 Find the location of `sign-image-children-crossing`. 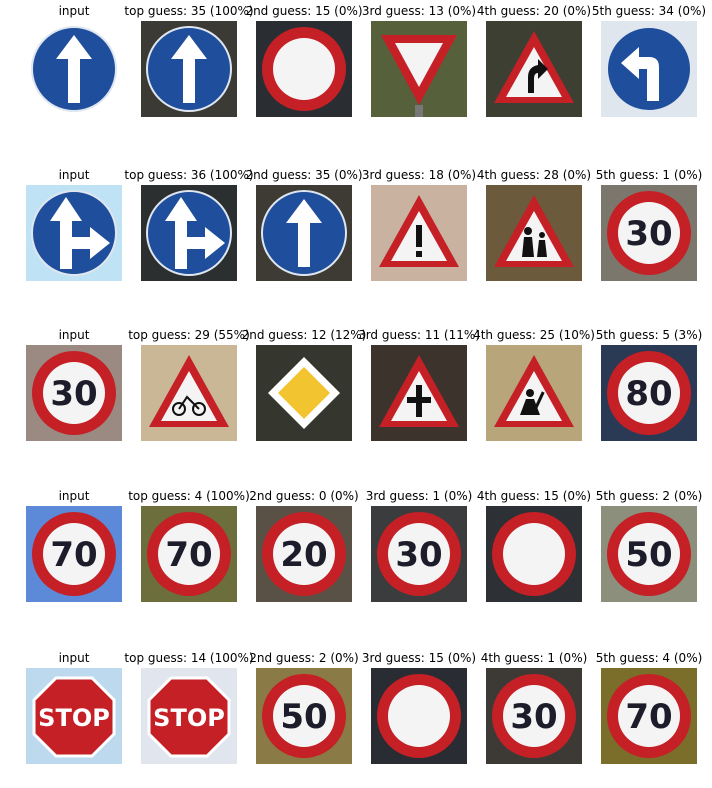

sign-image-children-crossing is located at coordinates (534, 233).